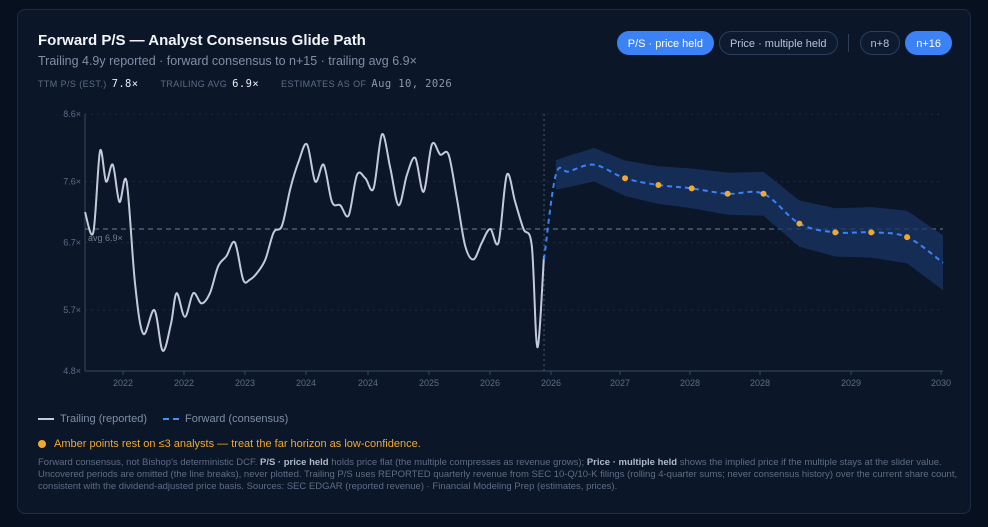 The width and height of the screenshot is (988, 527). What do you see at coordinates (294, 462) in the screenshot?
I see `footnote-bold-1: P/S · price held` at bounding box center [294, 462].